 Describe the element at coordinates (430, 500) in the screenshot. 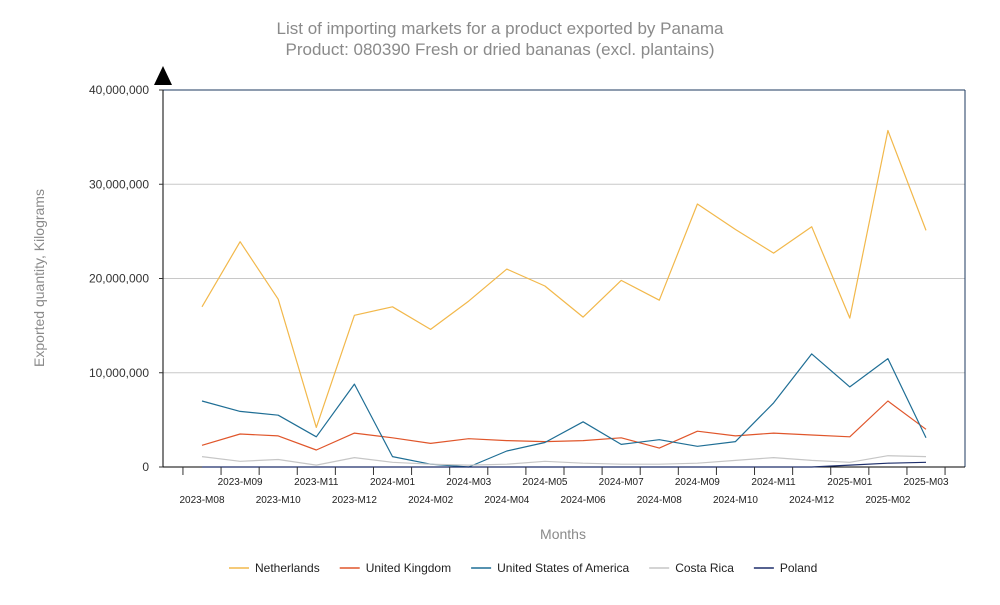

I see `x-tick-label: 2024-M02` at that location.